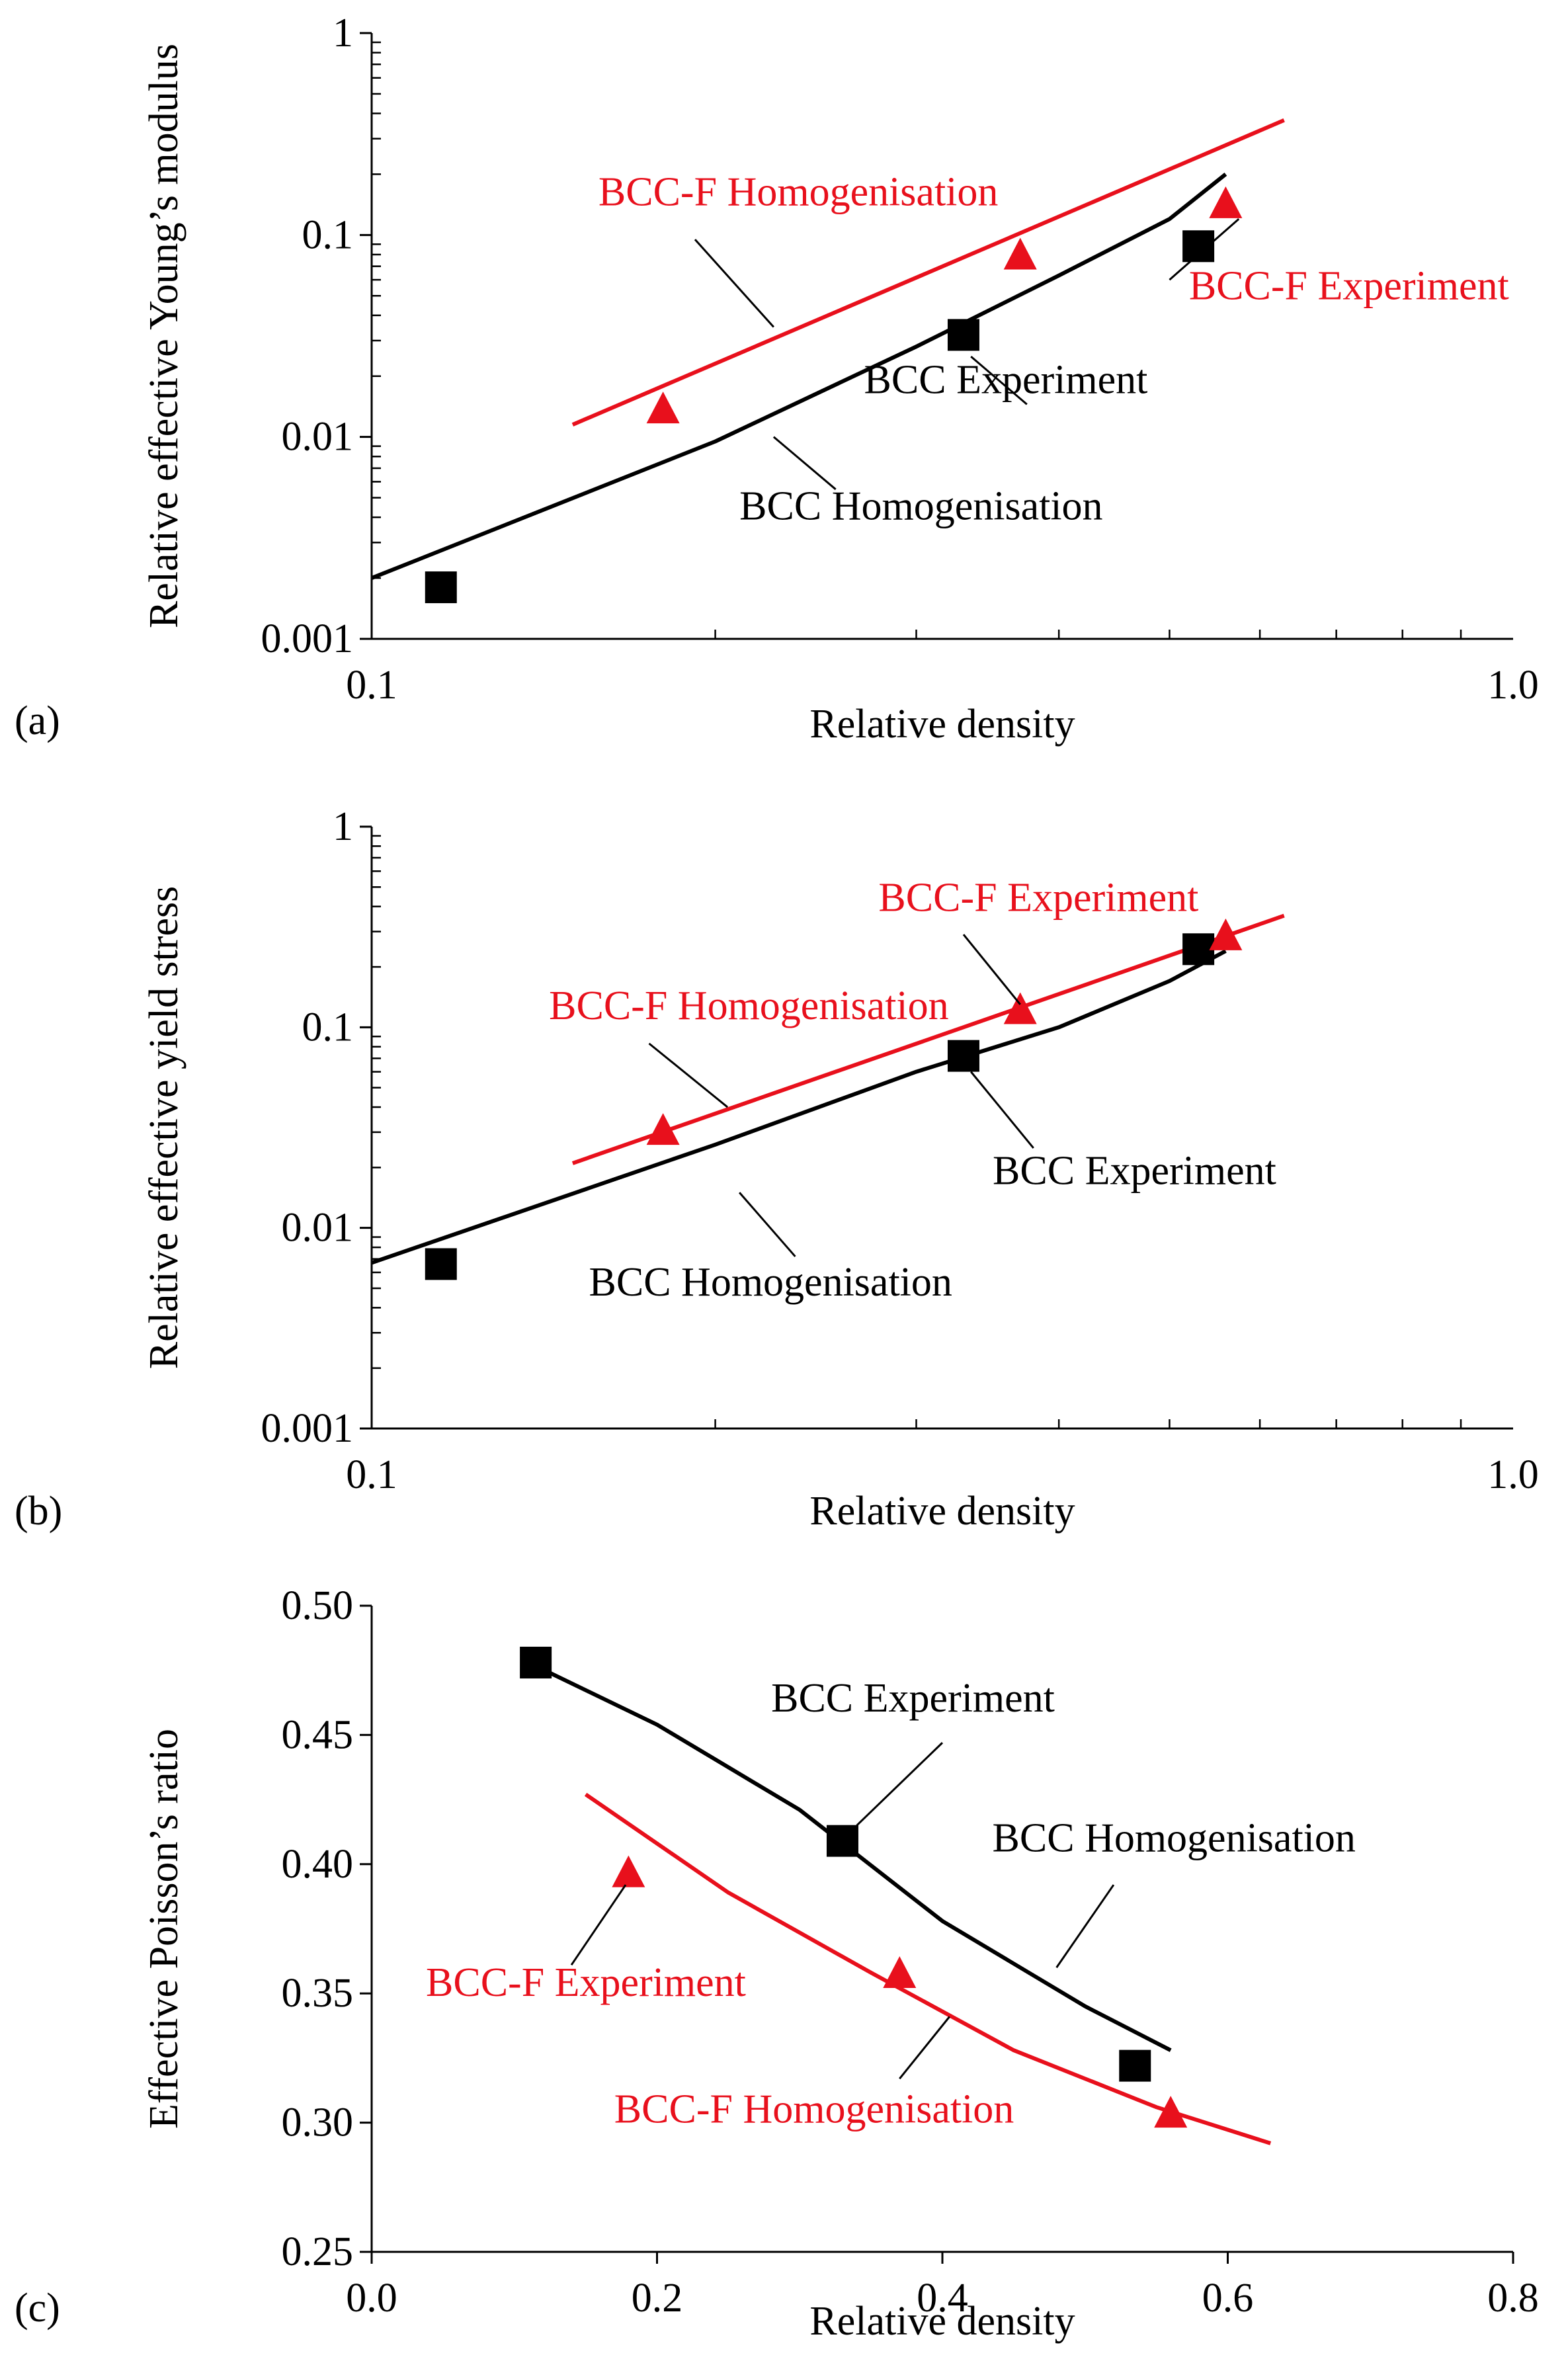 The width and height of the screenshot is (1568, 2357). I want to click on y-tick-label: 0.30, so click(318, 2122).